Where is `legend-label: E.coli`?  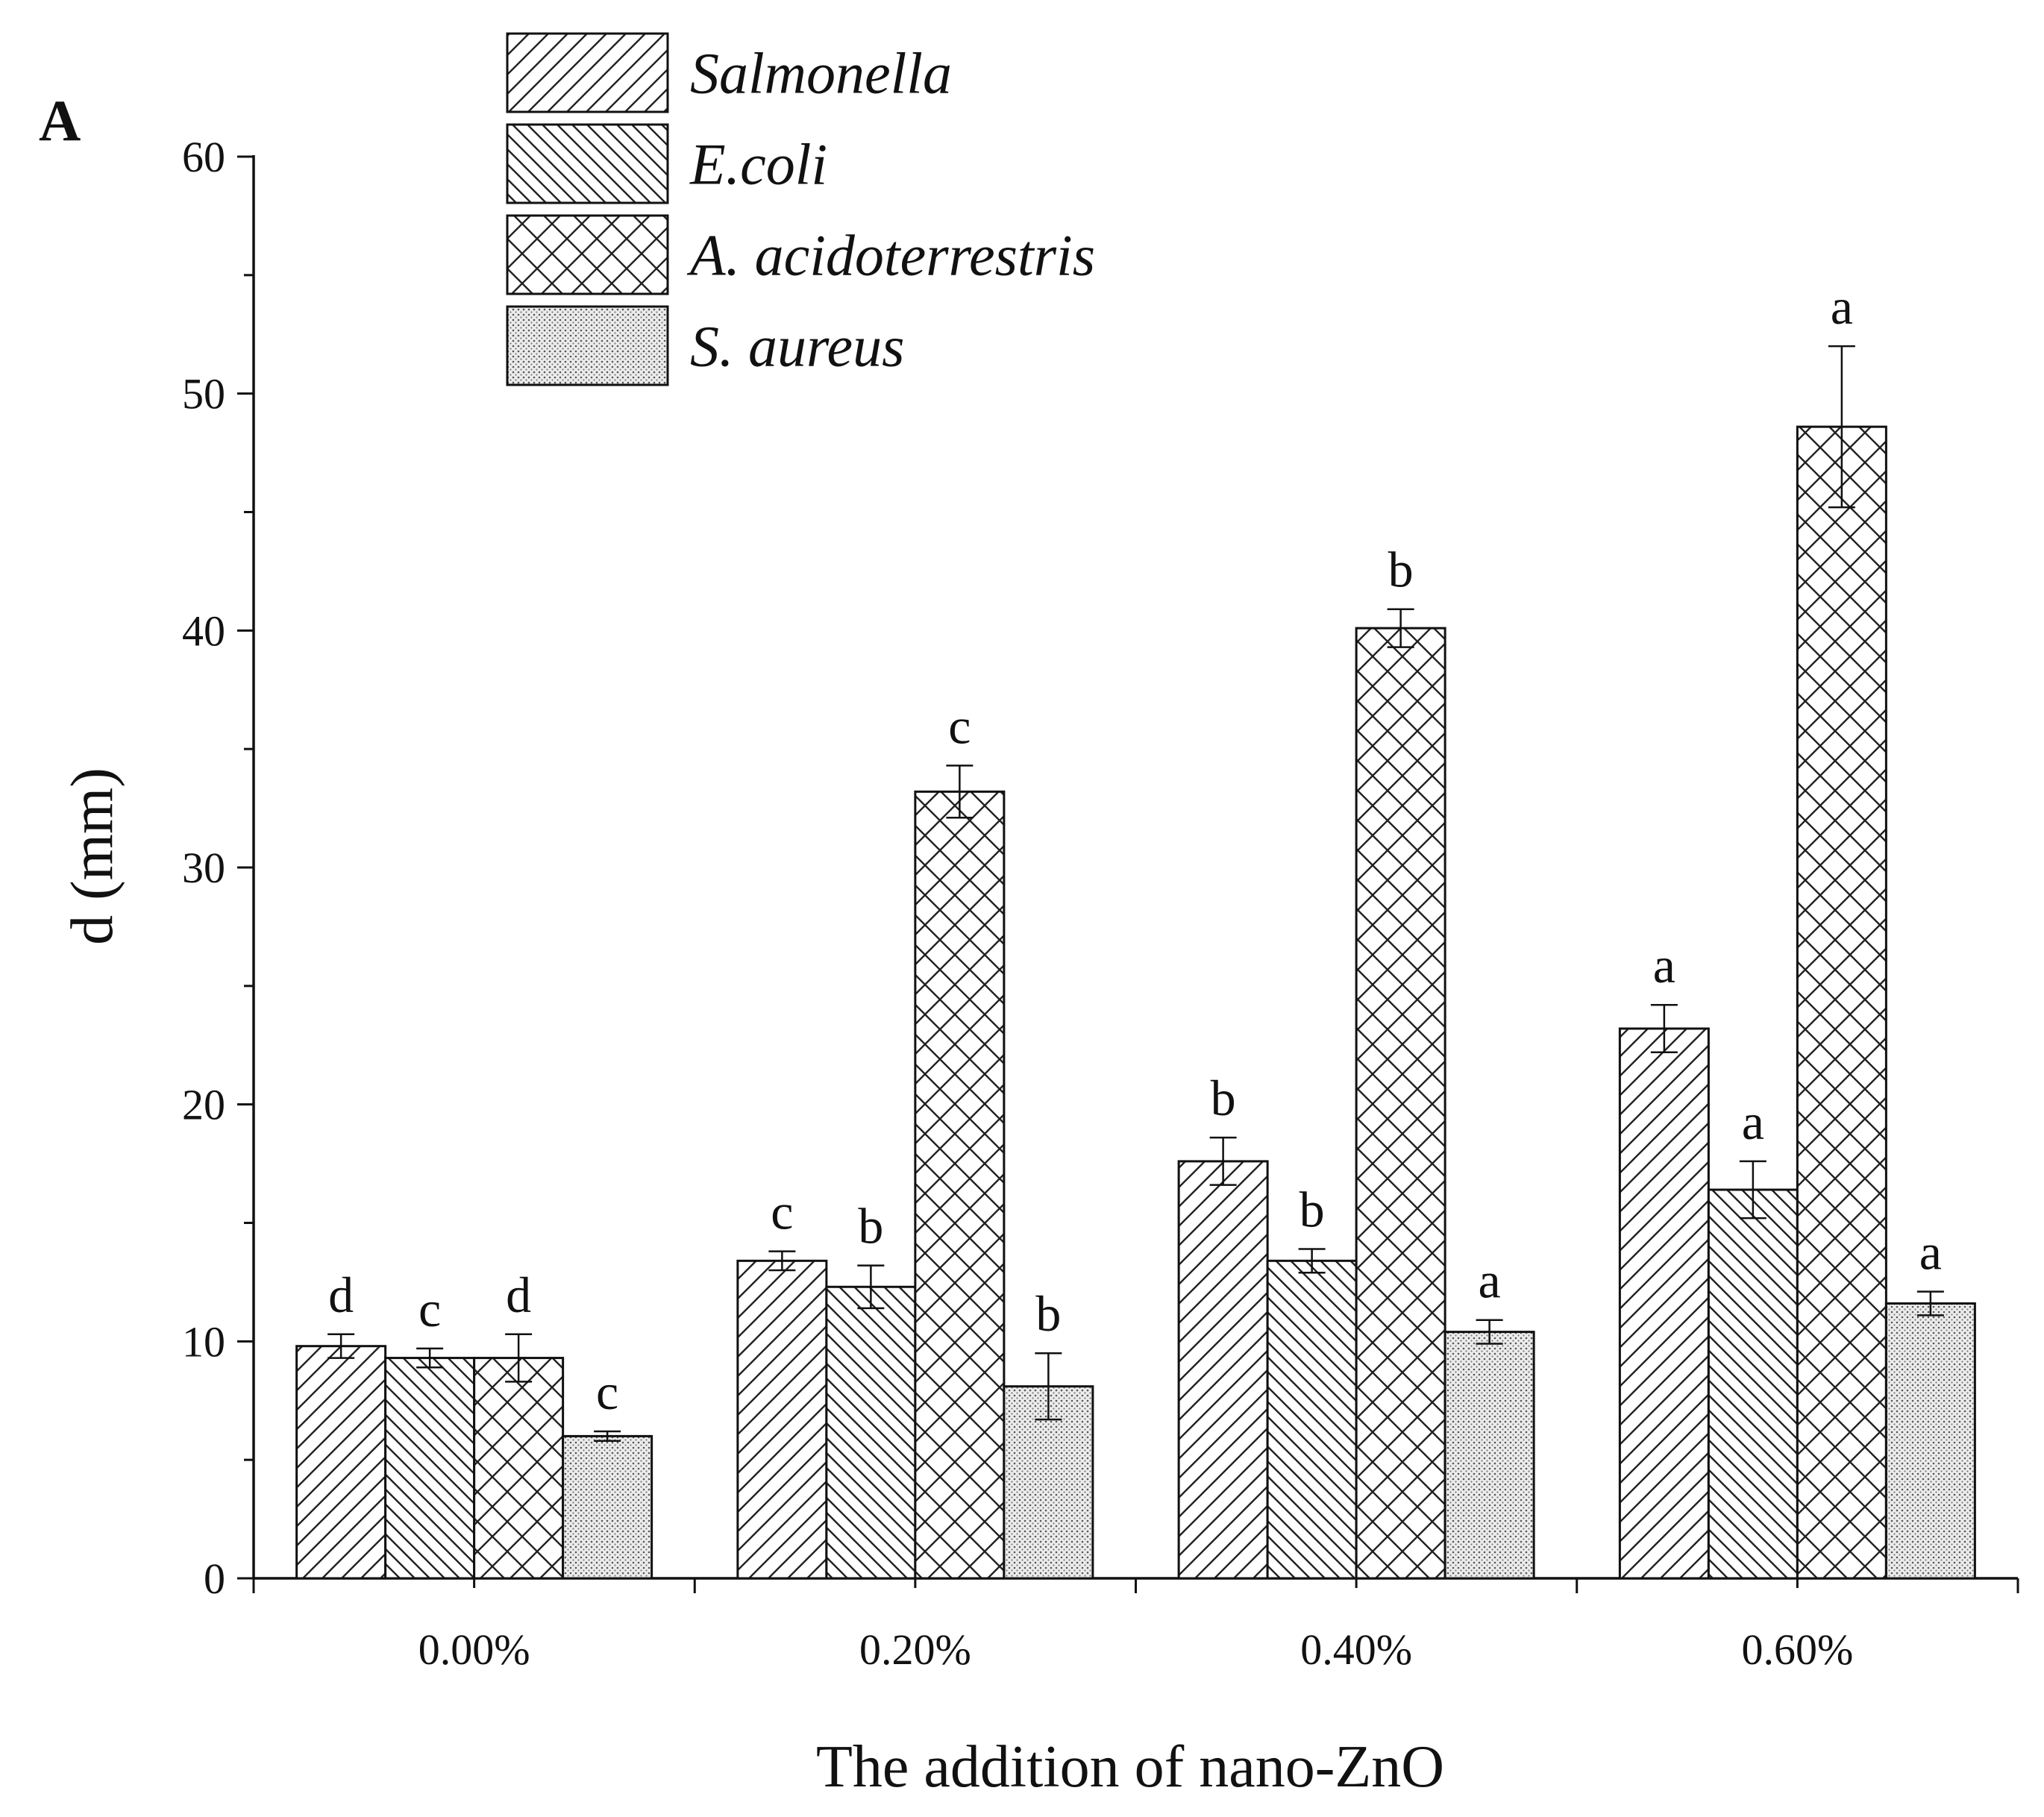
legend-label: E.coli is located at coordinates (758, 164).